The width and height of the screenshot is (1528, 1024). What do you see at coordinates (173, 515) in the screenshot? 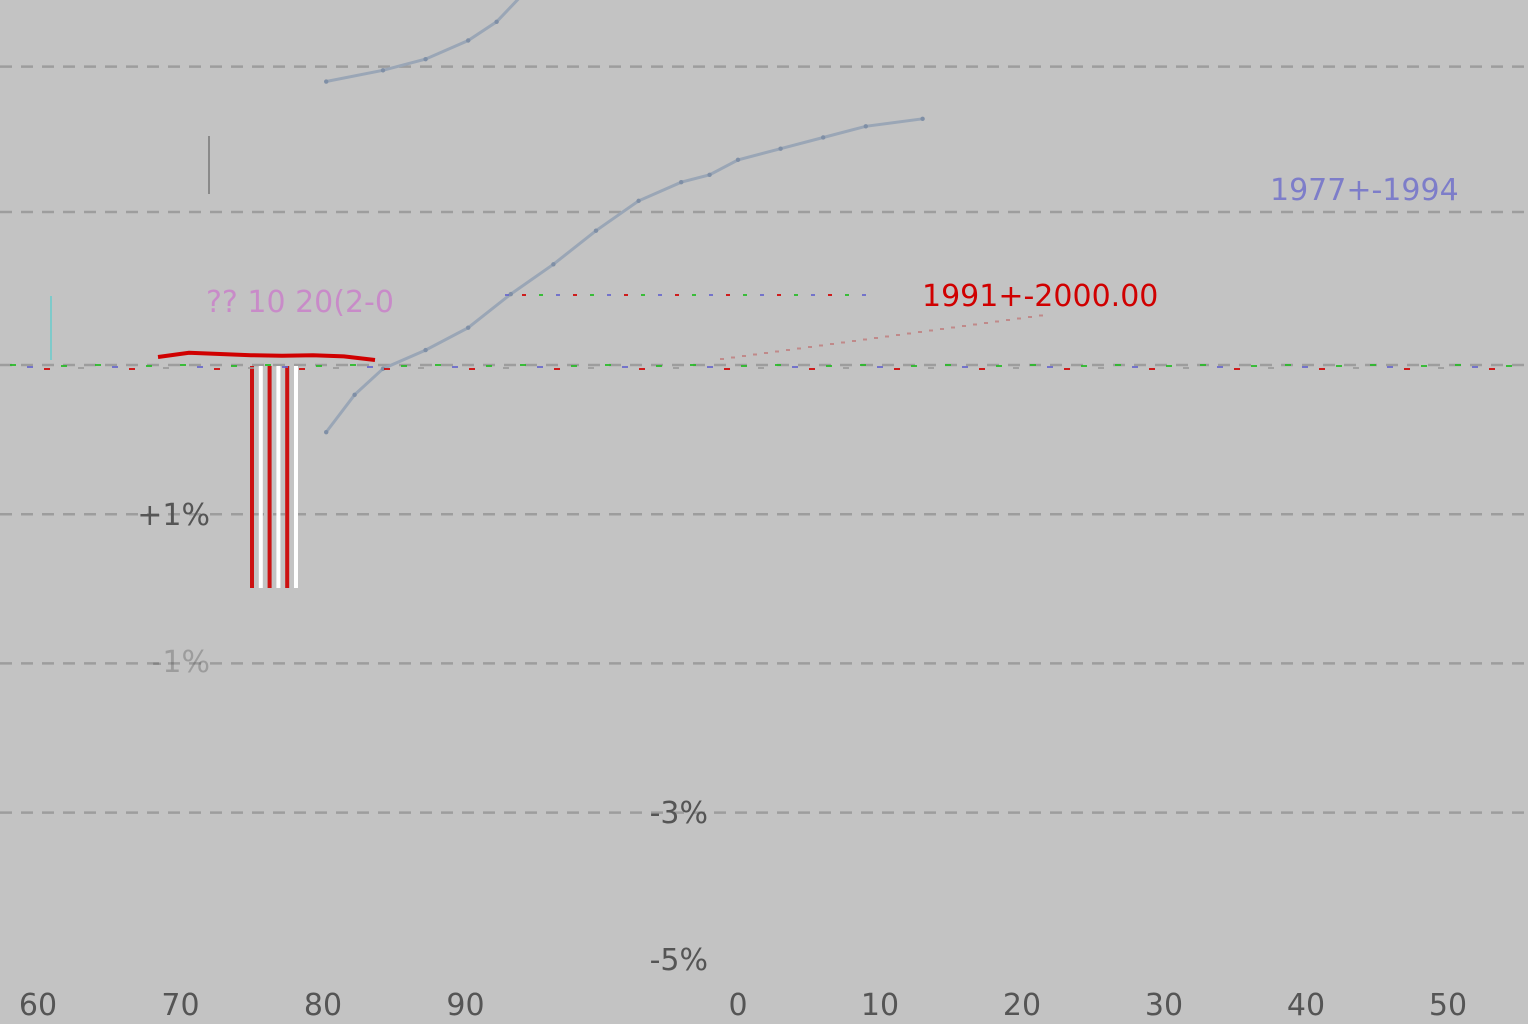
I see `y-tick-label: +1%` at bounding box center [173, 515].